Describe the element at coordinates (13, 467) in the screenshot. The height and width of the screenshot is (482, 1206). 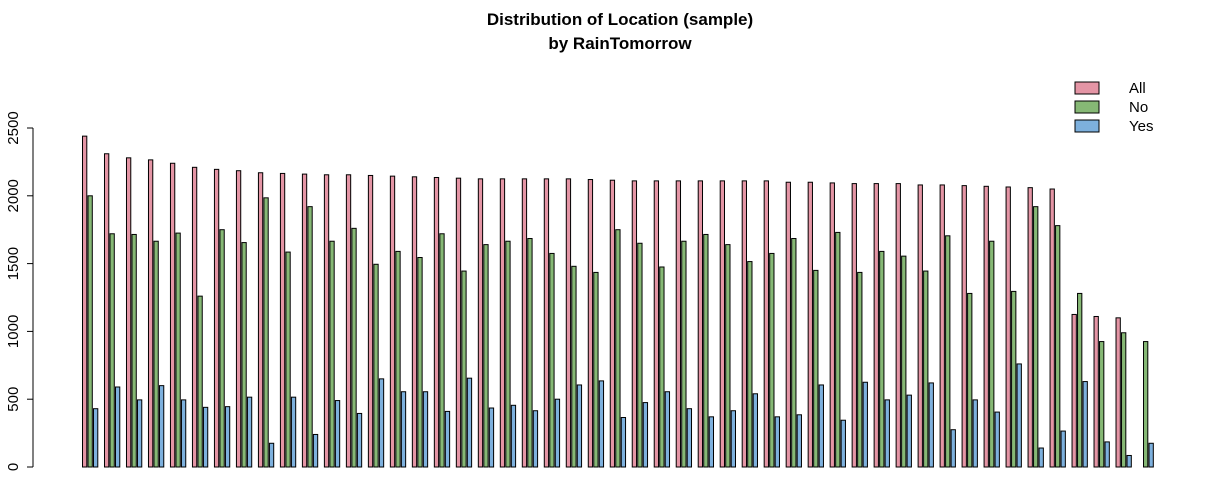
I see `y-tick-label: 0` at that location.